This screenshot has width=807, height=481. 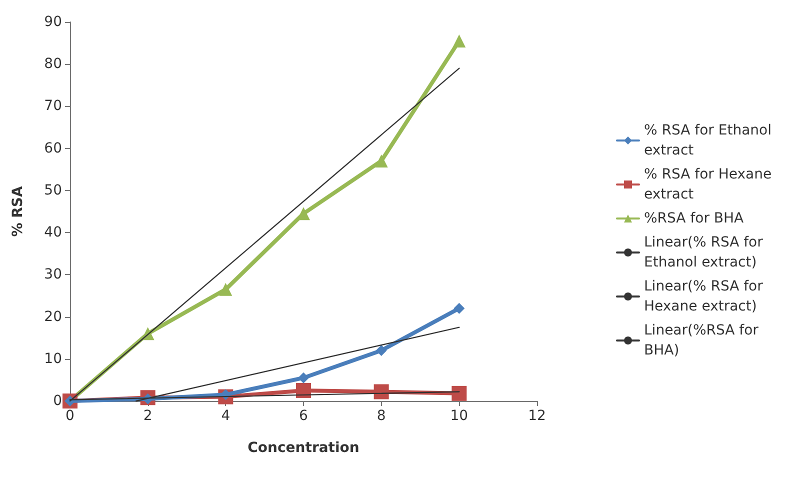 I want to click on y-tick-label: 50, so click(x=53, y=190).